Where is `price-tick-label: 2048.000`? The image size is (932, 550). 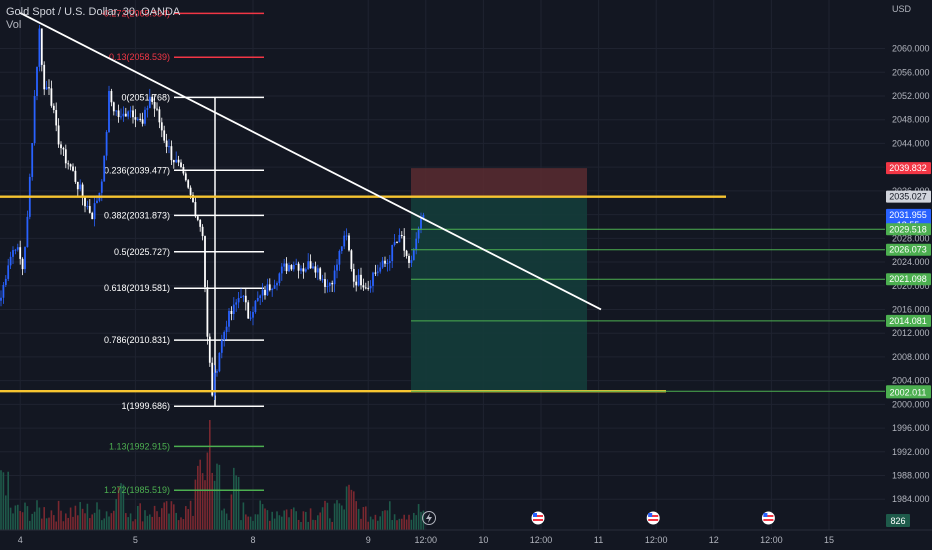 price-tick-label: 2048.000 is located at coordinates (911, 120).